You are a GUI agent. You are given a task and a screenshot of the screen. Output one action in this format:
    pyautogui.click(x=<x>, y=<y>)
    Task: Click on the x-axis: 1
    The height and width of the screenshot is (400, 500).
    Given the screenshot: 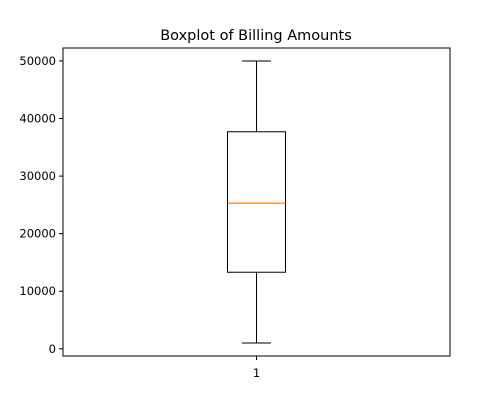 What is the action you would take?
    pyautogui.click(x=256, y=368)
    